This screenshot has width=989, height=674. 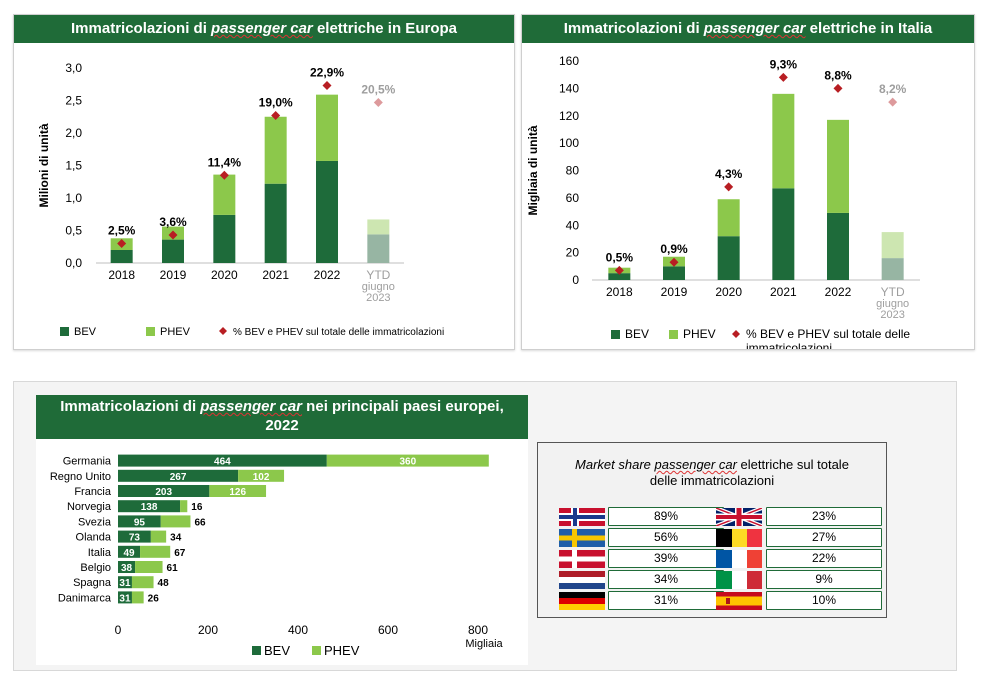 I want to click on share-label: 22,9%, so click(x=327, y=73).